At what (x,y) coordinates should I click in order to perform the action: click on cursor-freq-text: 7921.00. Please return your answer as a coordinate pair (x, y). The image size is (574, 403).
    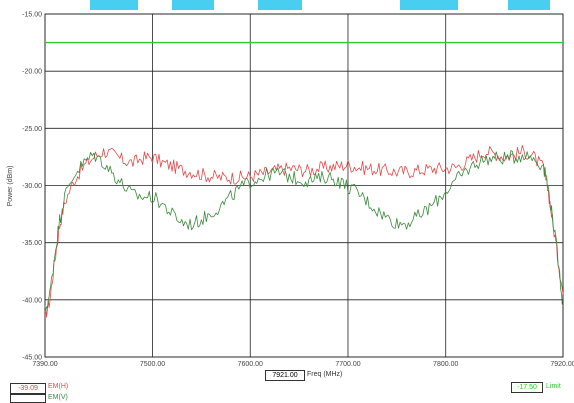
    Looking at the image, I should click on (285, 375).